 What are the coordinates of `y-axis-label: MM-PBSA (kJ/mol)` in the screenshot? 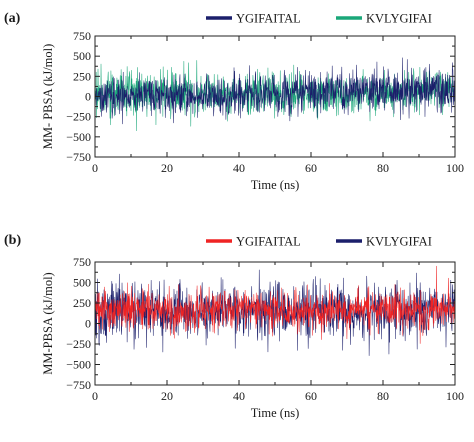 It's located at (48, 323).